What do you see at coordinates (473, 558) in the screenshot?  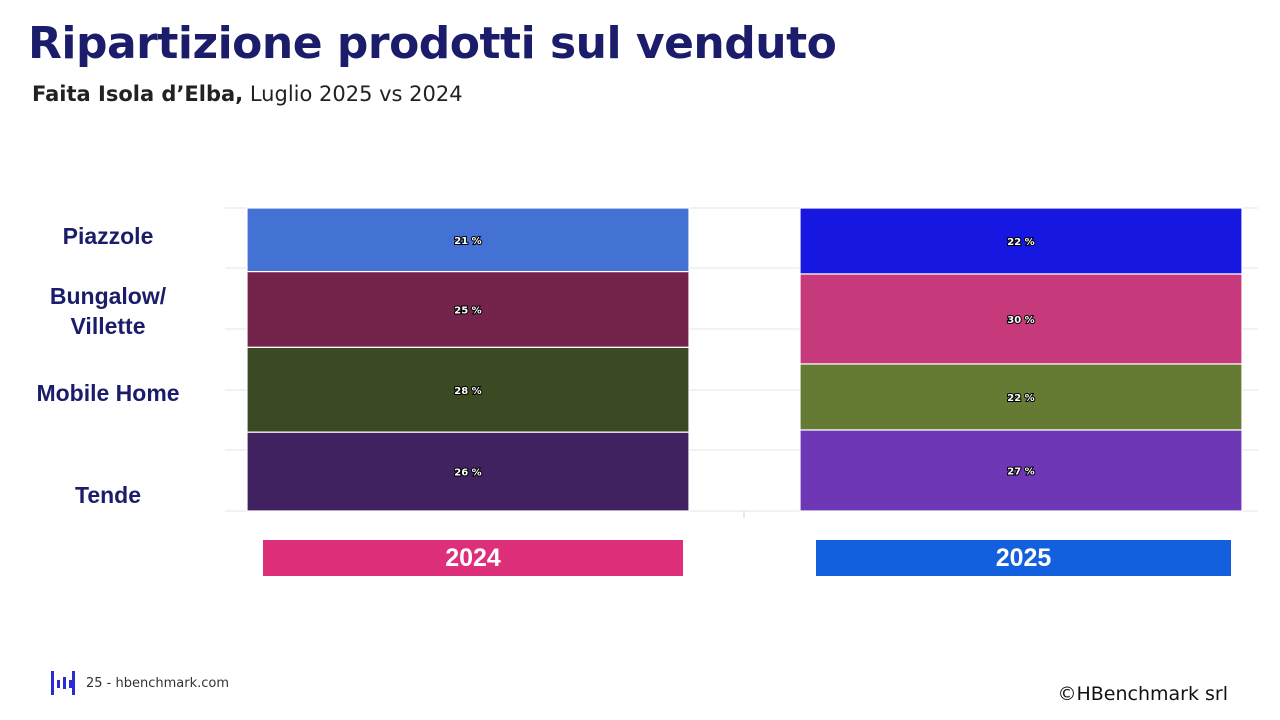 I see `category-label-2024: 2024` at bounding box center [473, 558].